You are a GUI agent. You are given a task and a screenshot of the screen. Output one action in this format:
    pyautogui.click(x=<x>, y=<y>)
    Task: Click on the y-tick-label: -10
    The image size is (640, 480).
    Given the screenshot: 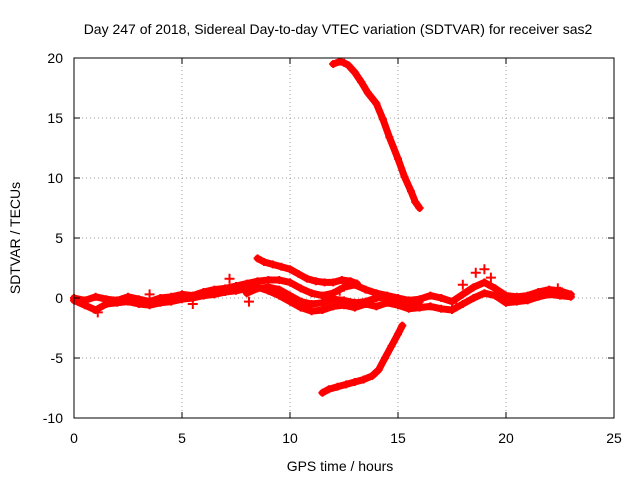 What is the action you would take?
    pyautogui.click(x=53, y=418)
    